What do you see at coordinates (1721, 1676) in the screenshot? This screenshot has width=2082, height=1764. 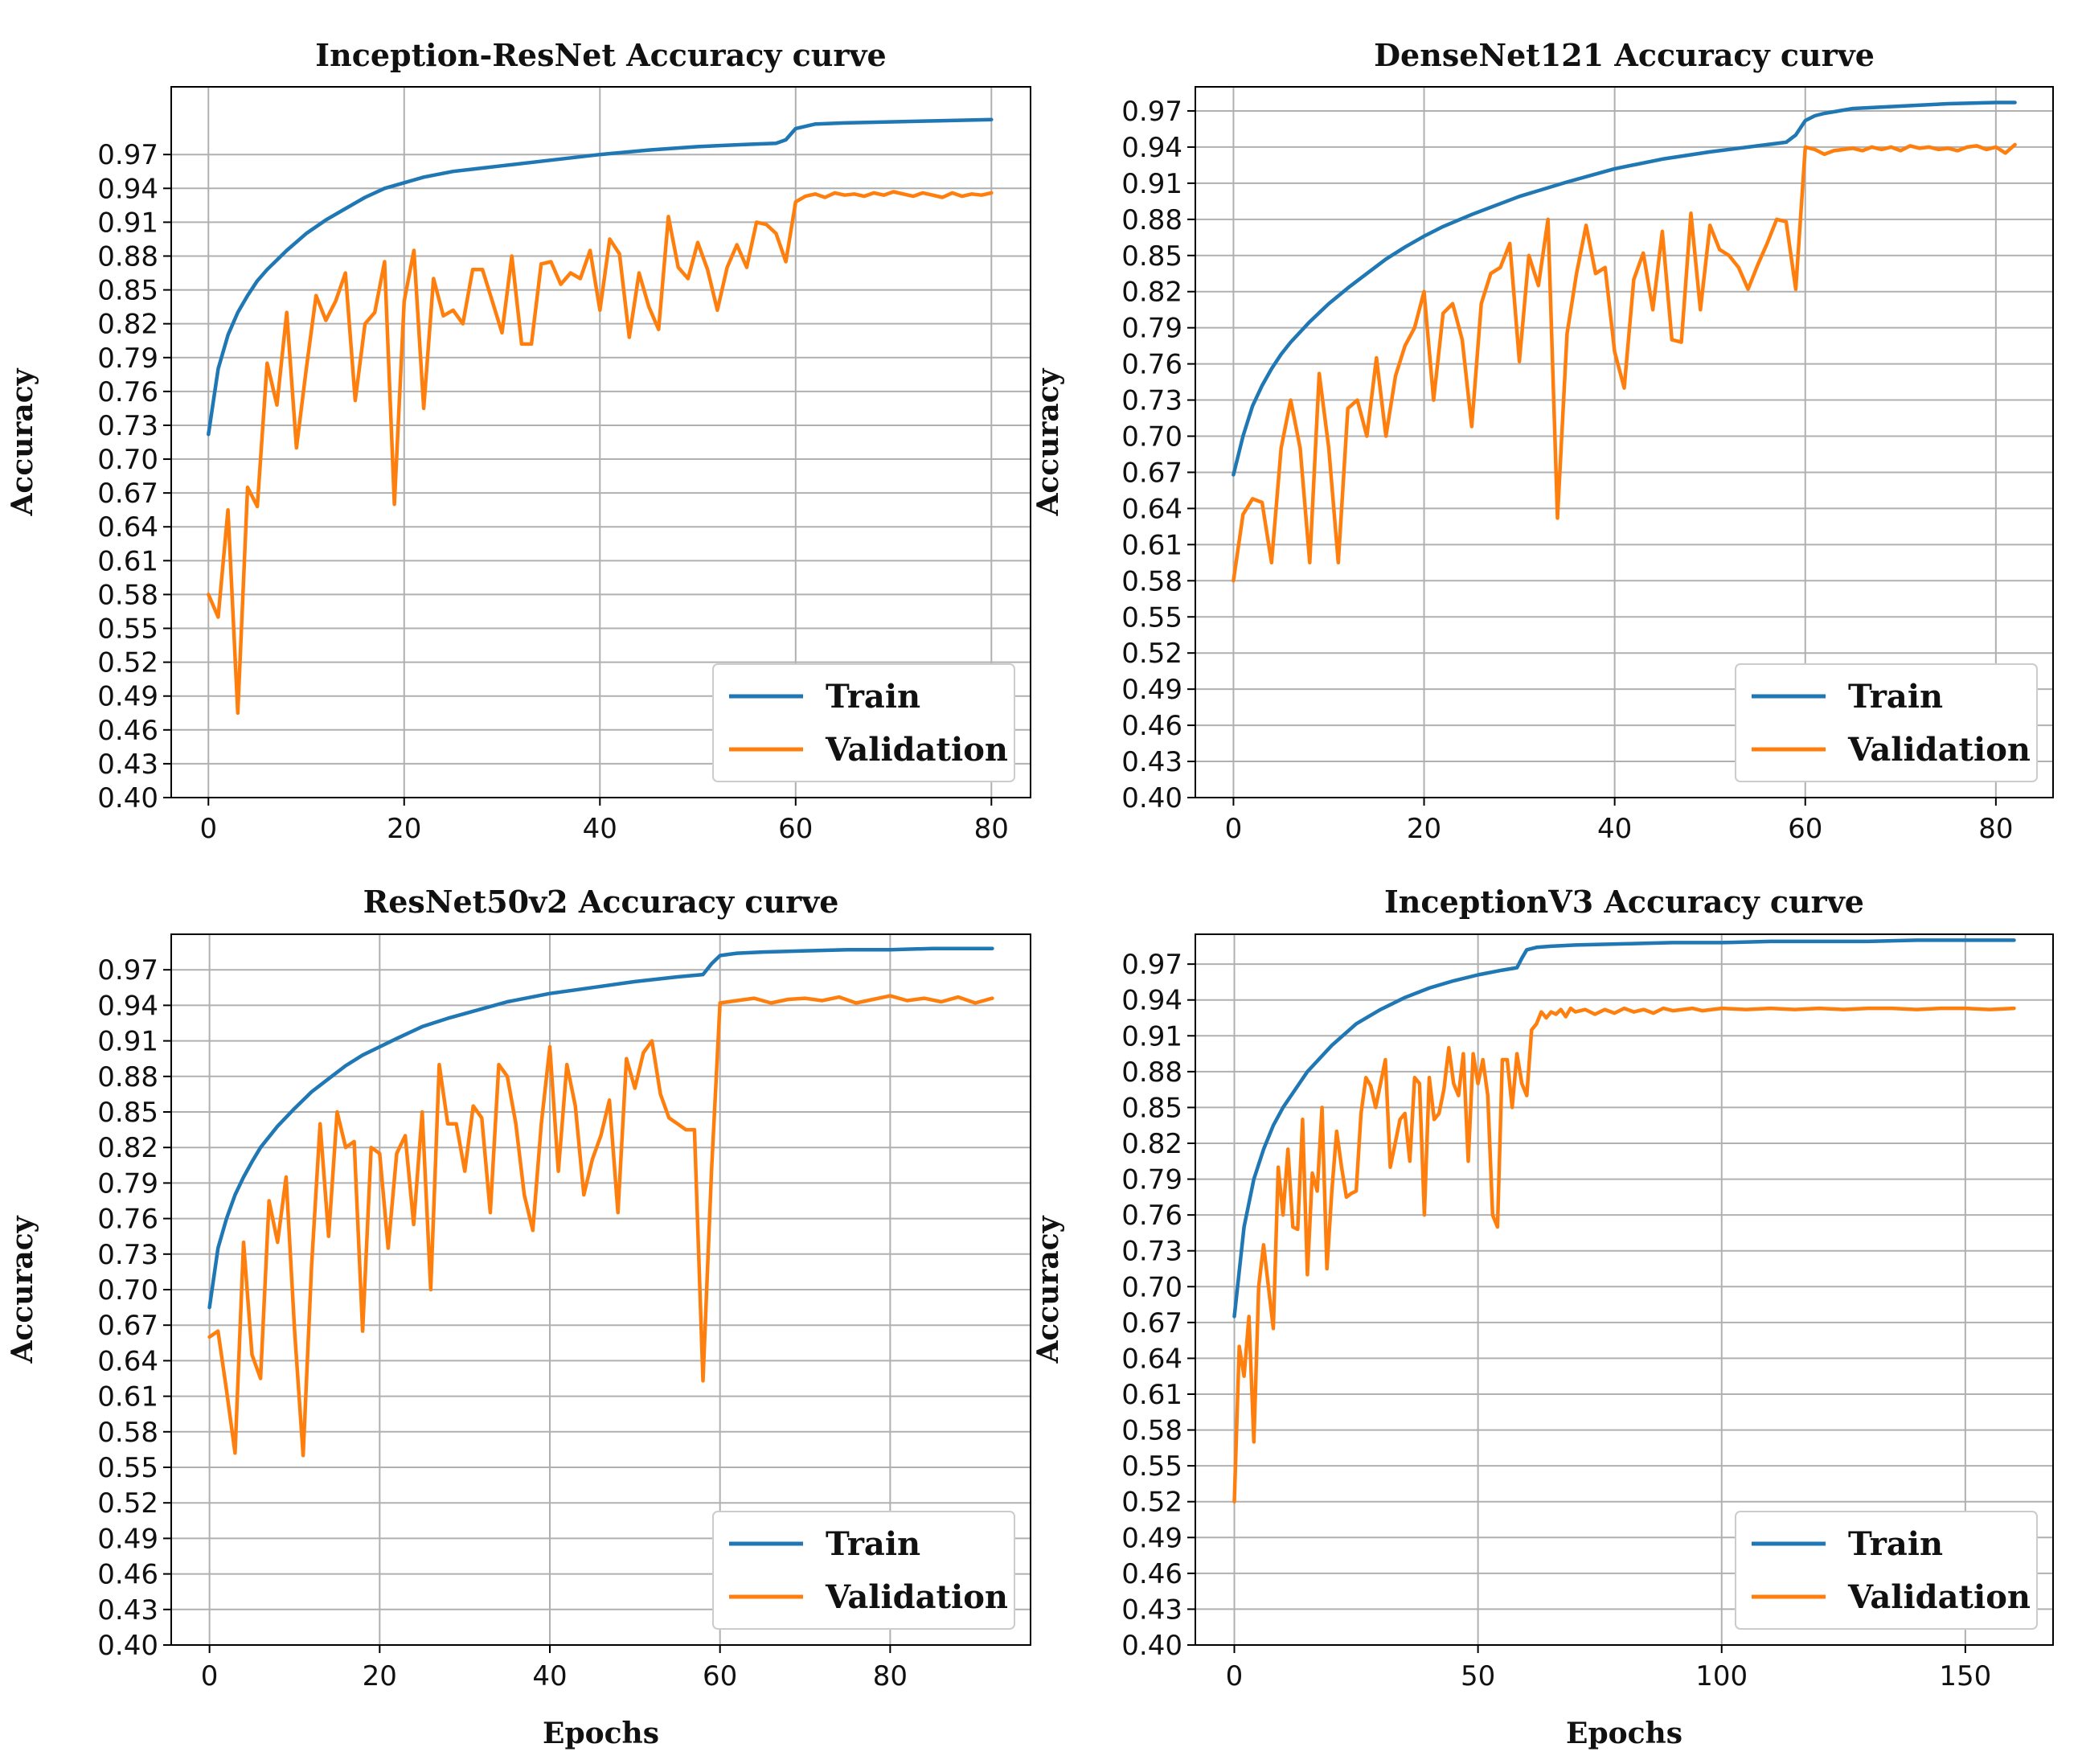 I see `x-tick-label: 100` at bounding box center [1721, 1676].